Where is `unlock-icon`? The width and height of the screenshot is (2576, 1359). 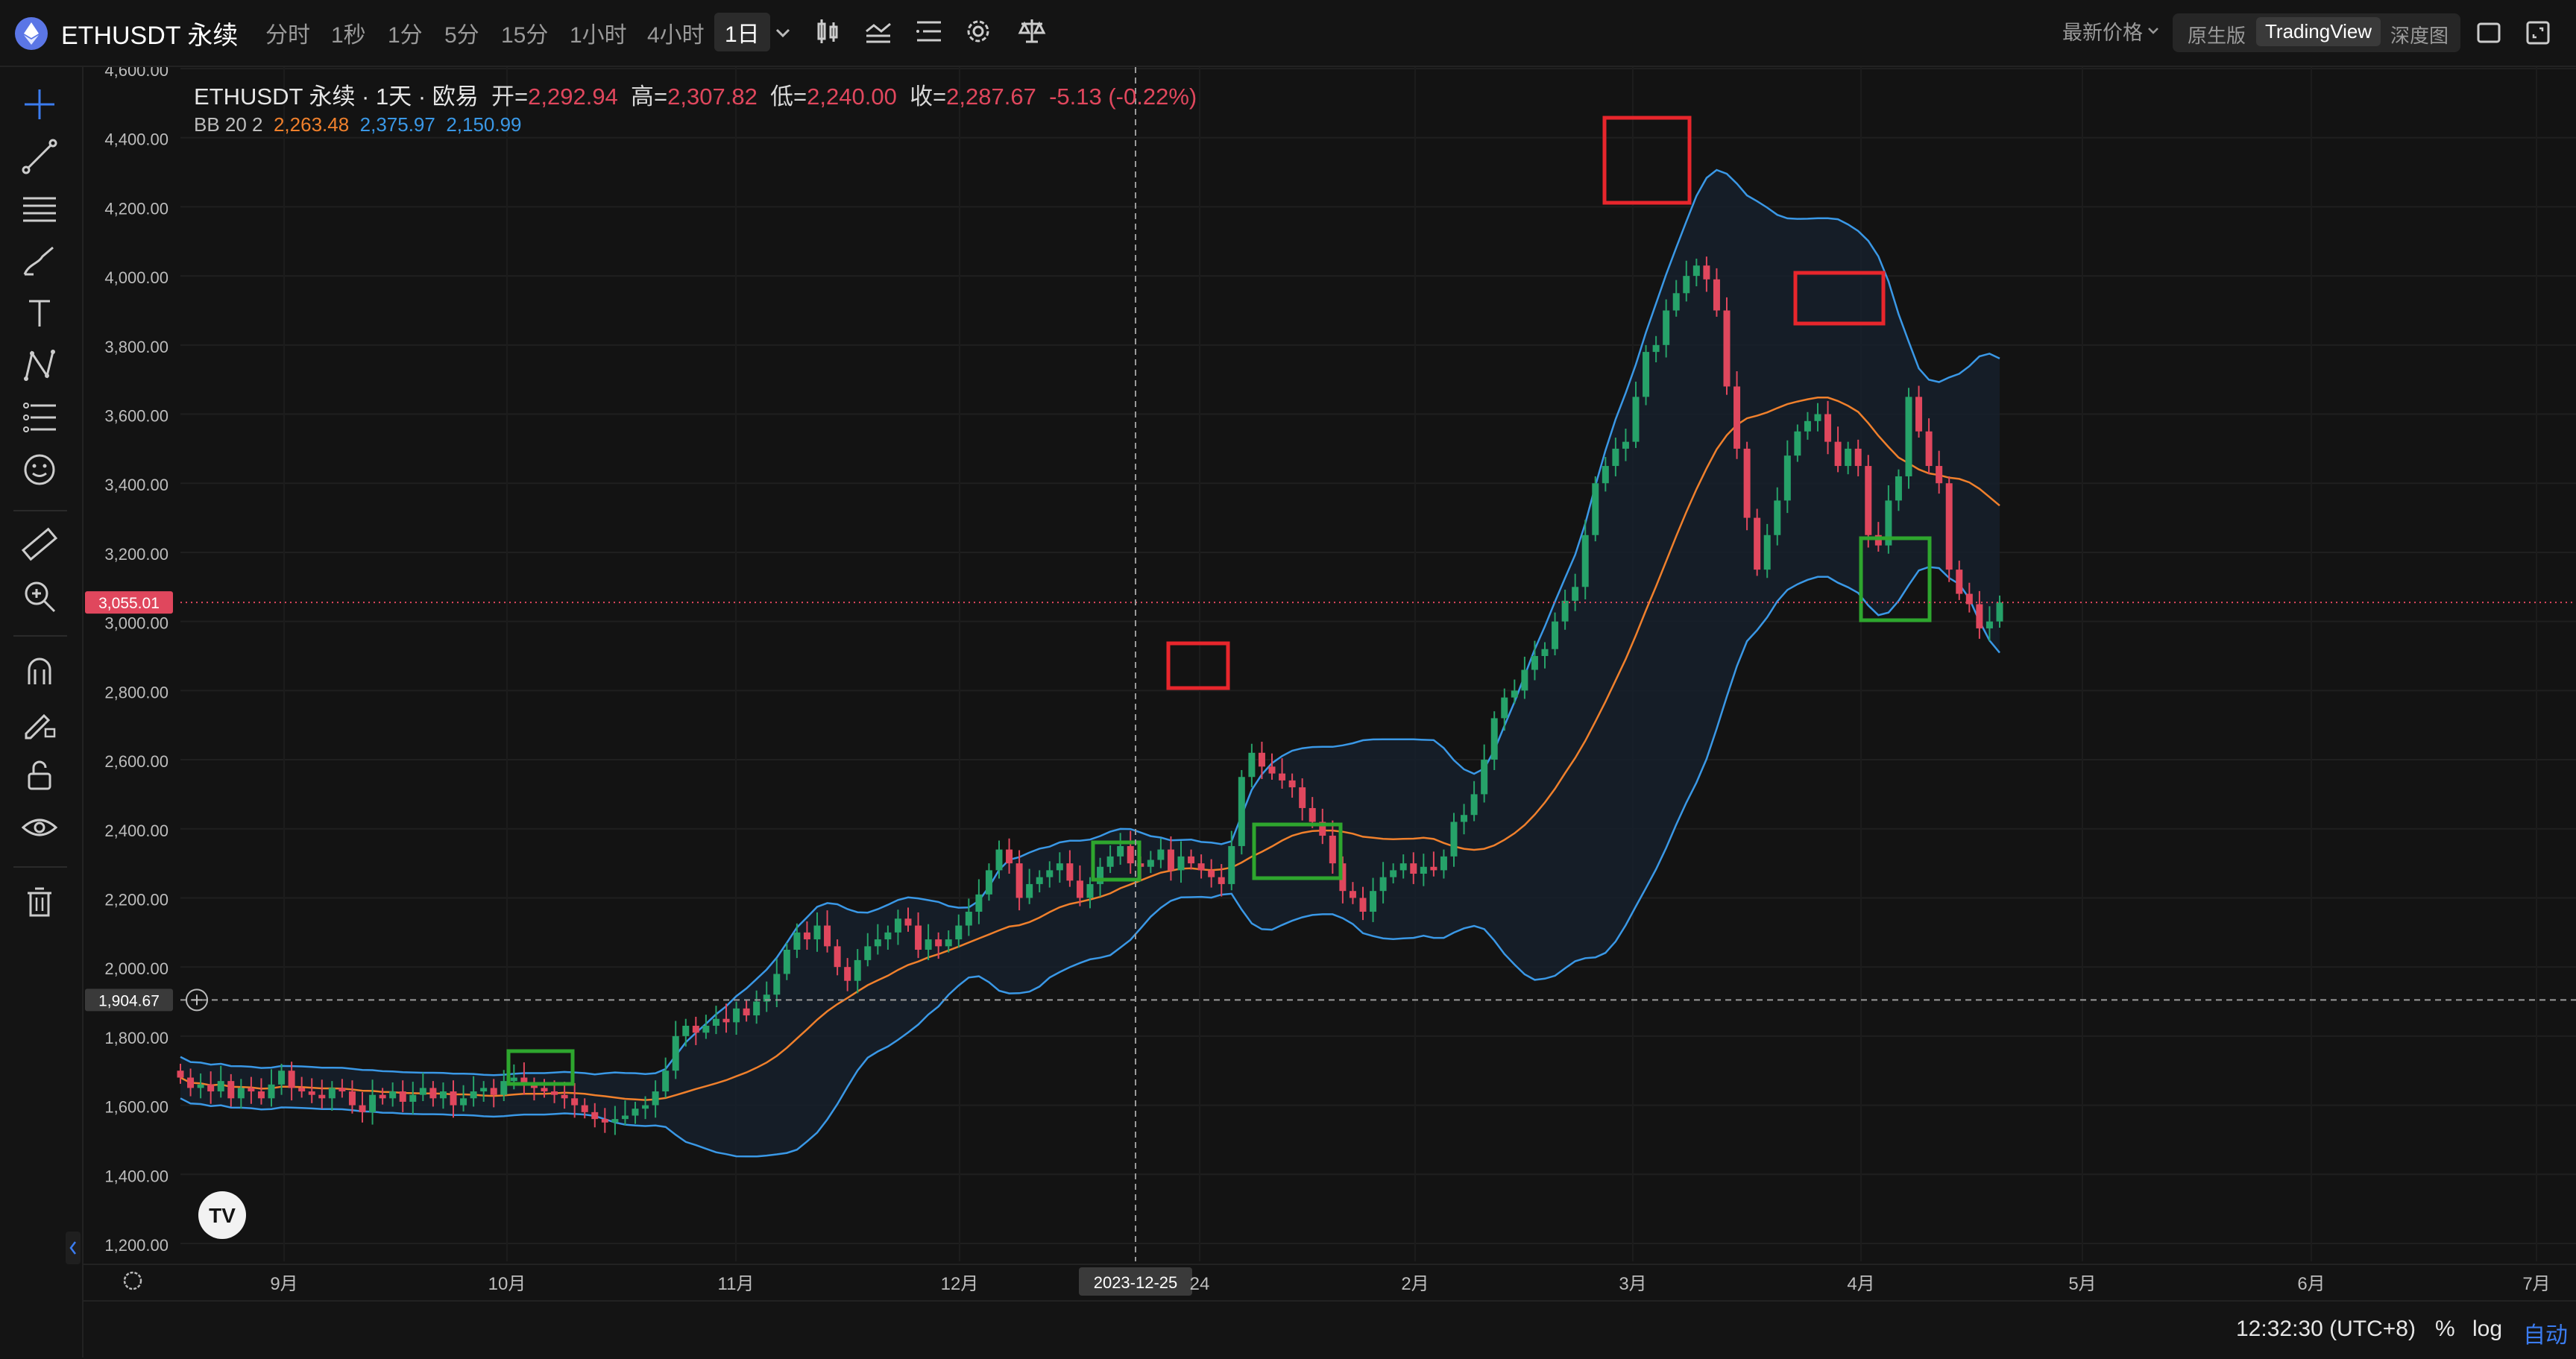
unlock-icon is located at coordinates (39, 776).